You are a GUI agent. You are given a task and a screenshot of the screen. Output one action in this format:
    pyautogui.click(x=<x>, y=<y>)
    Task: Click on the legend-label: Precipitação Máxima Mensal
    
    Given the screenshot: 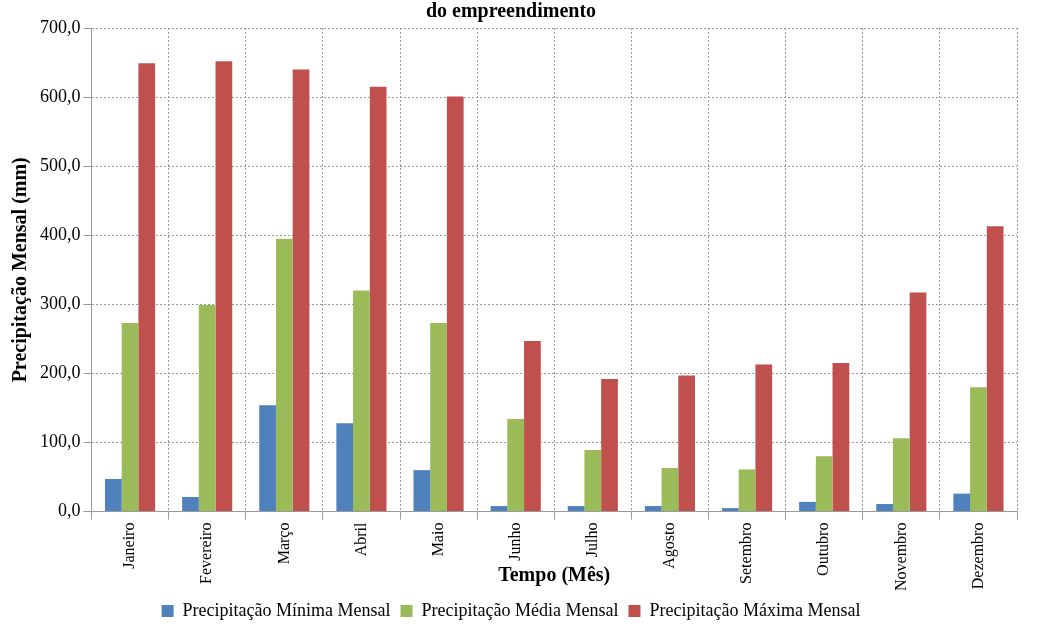 What is the action you would take?
    pyautogui.click(x=755, y=609)
    